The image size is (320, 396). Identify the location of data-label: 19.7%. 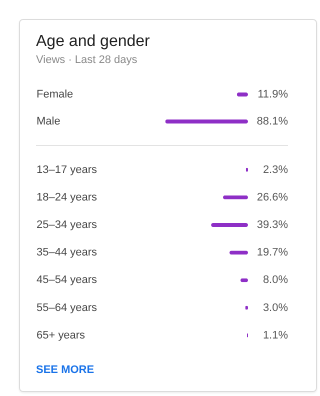
(272, 252).